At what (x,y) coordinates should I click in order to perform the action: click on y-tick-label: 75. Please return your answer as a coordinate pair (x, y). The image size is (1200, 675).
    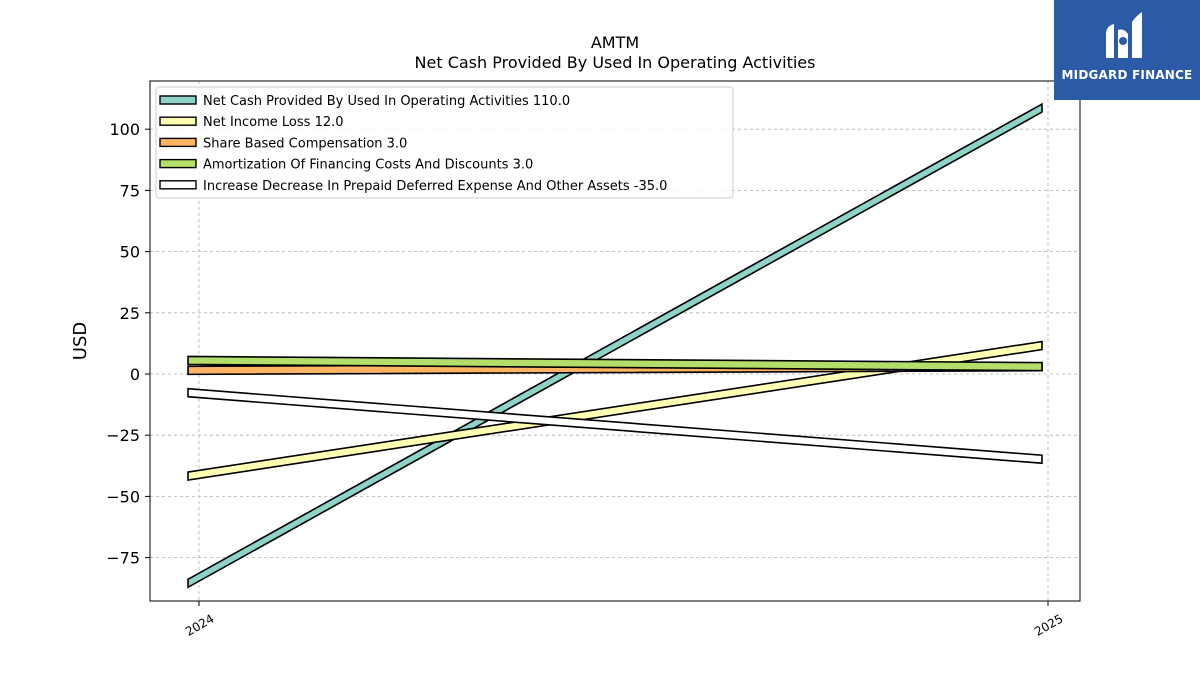
    Looking at the image, I should click on (130, 190).